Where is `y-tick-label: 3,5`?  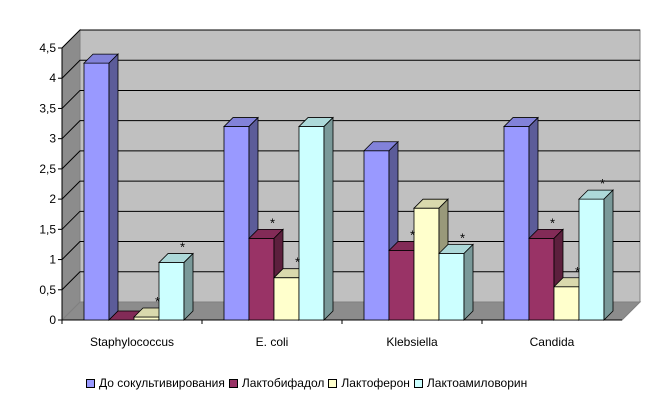 y-tick-label: 3,5 is located at coordinates (47, 108).